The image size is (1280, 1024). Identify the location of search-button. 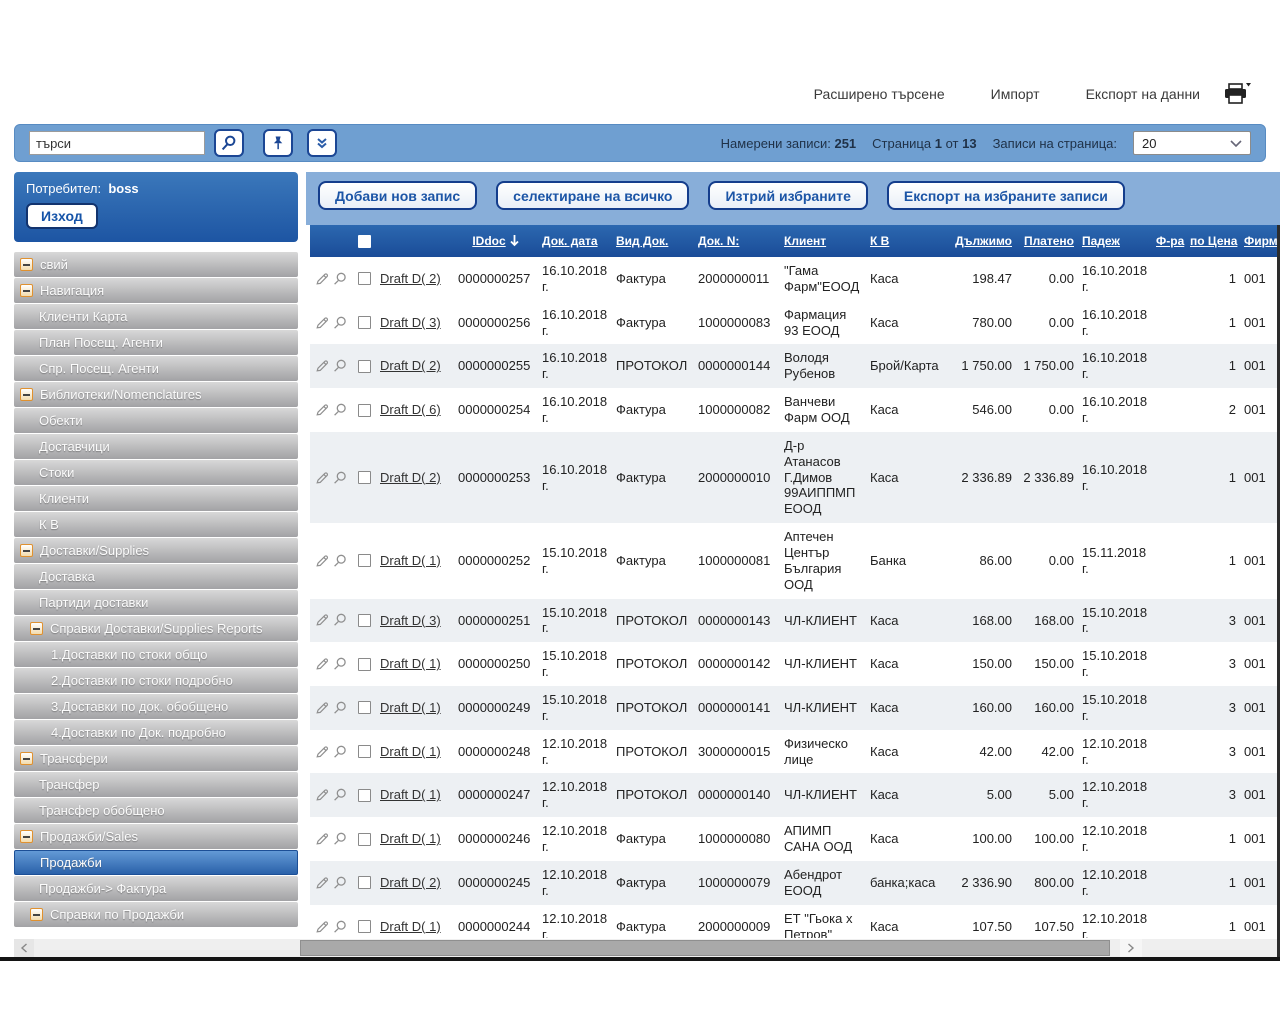
(229, 143).